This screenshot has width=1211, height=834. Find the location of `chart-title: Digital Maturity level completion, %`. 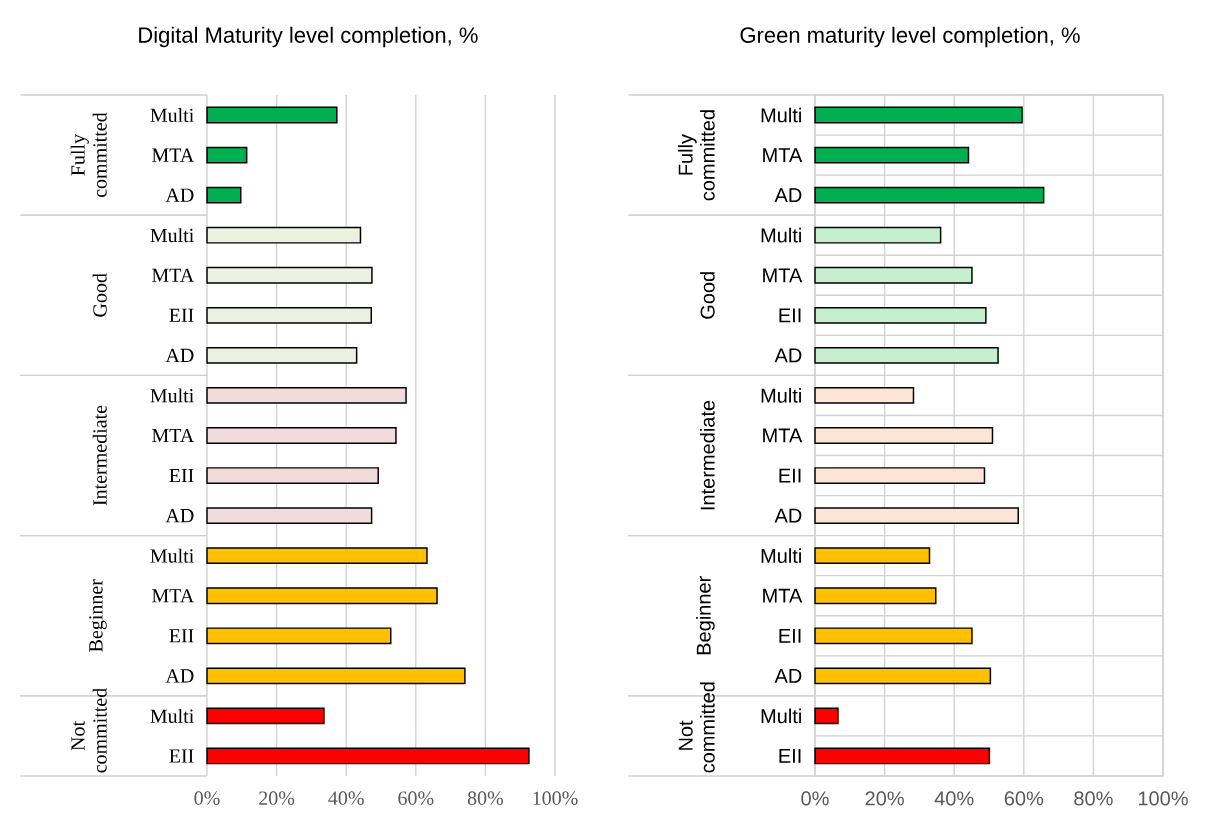

chart-title: Digital Maturity level completion, % is located at coordinates (308, 37).